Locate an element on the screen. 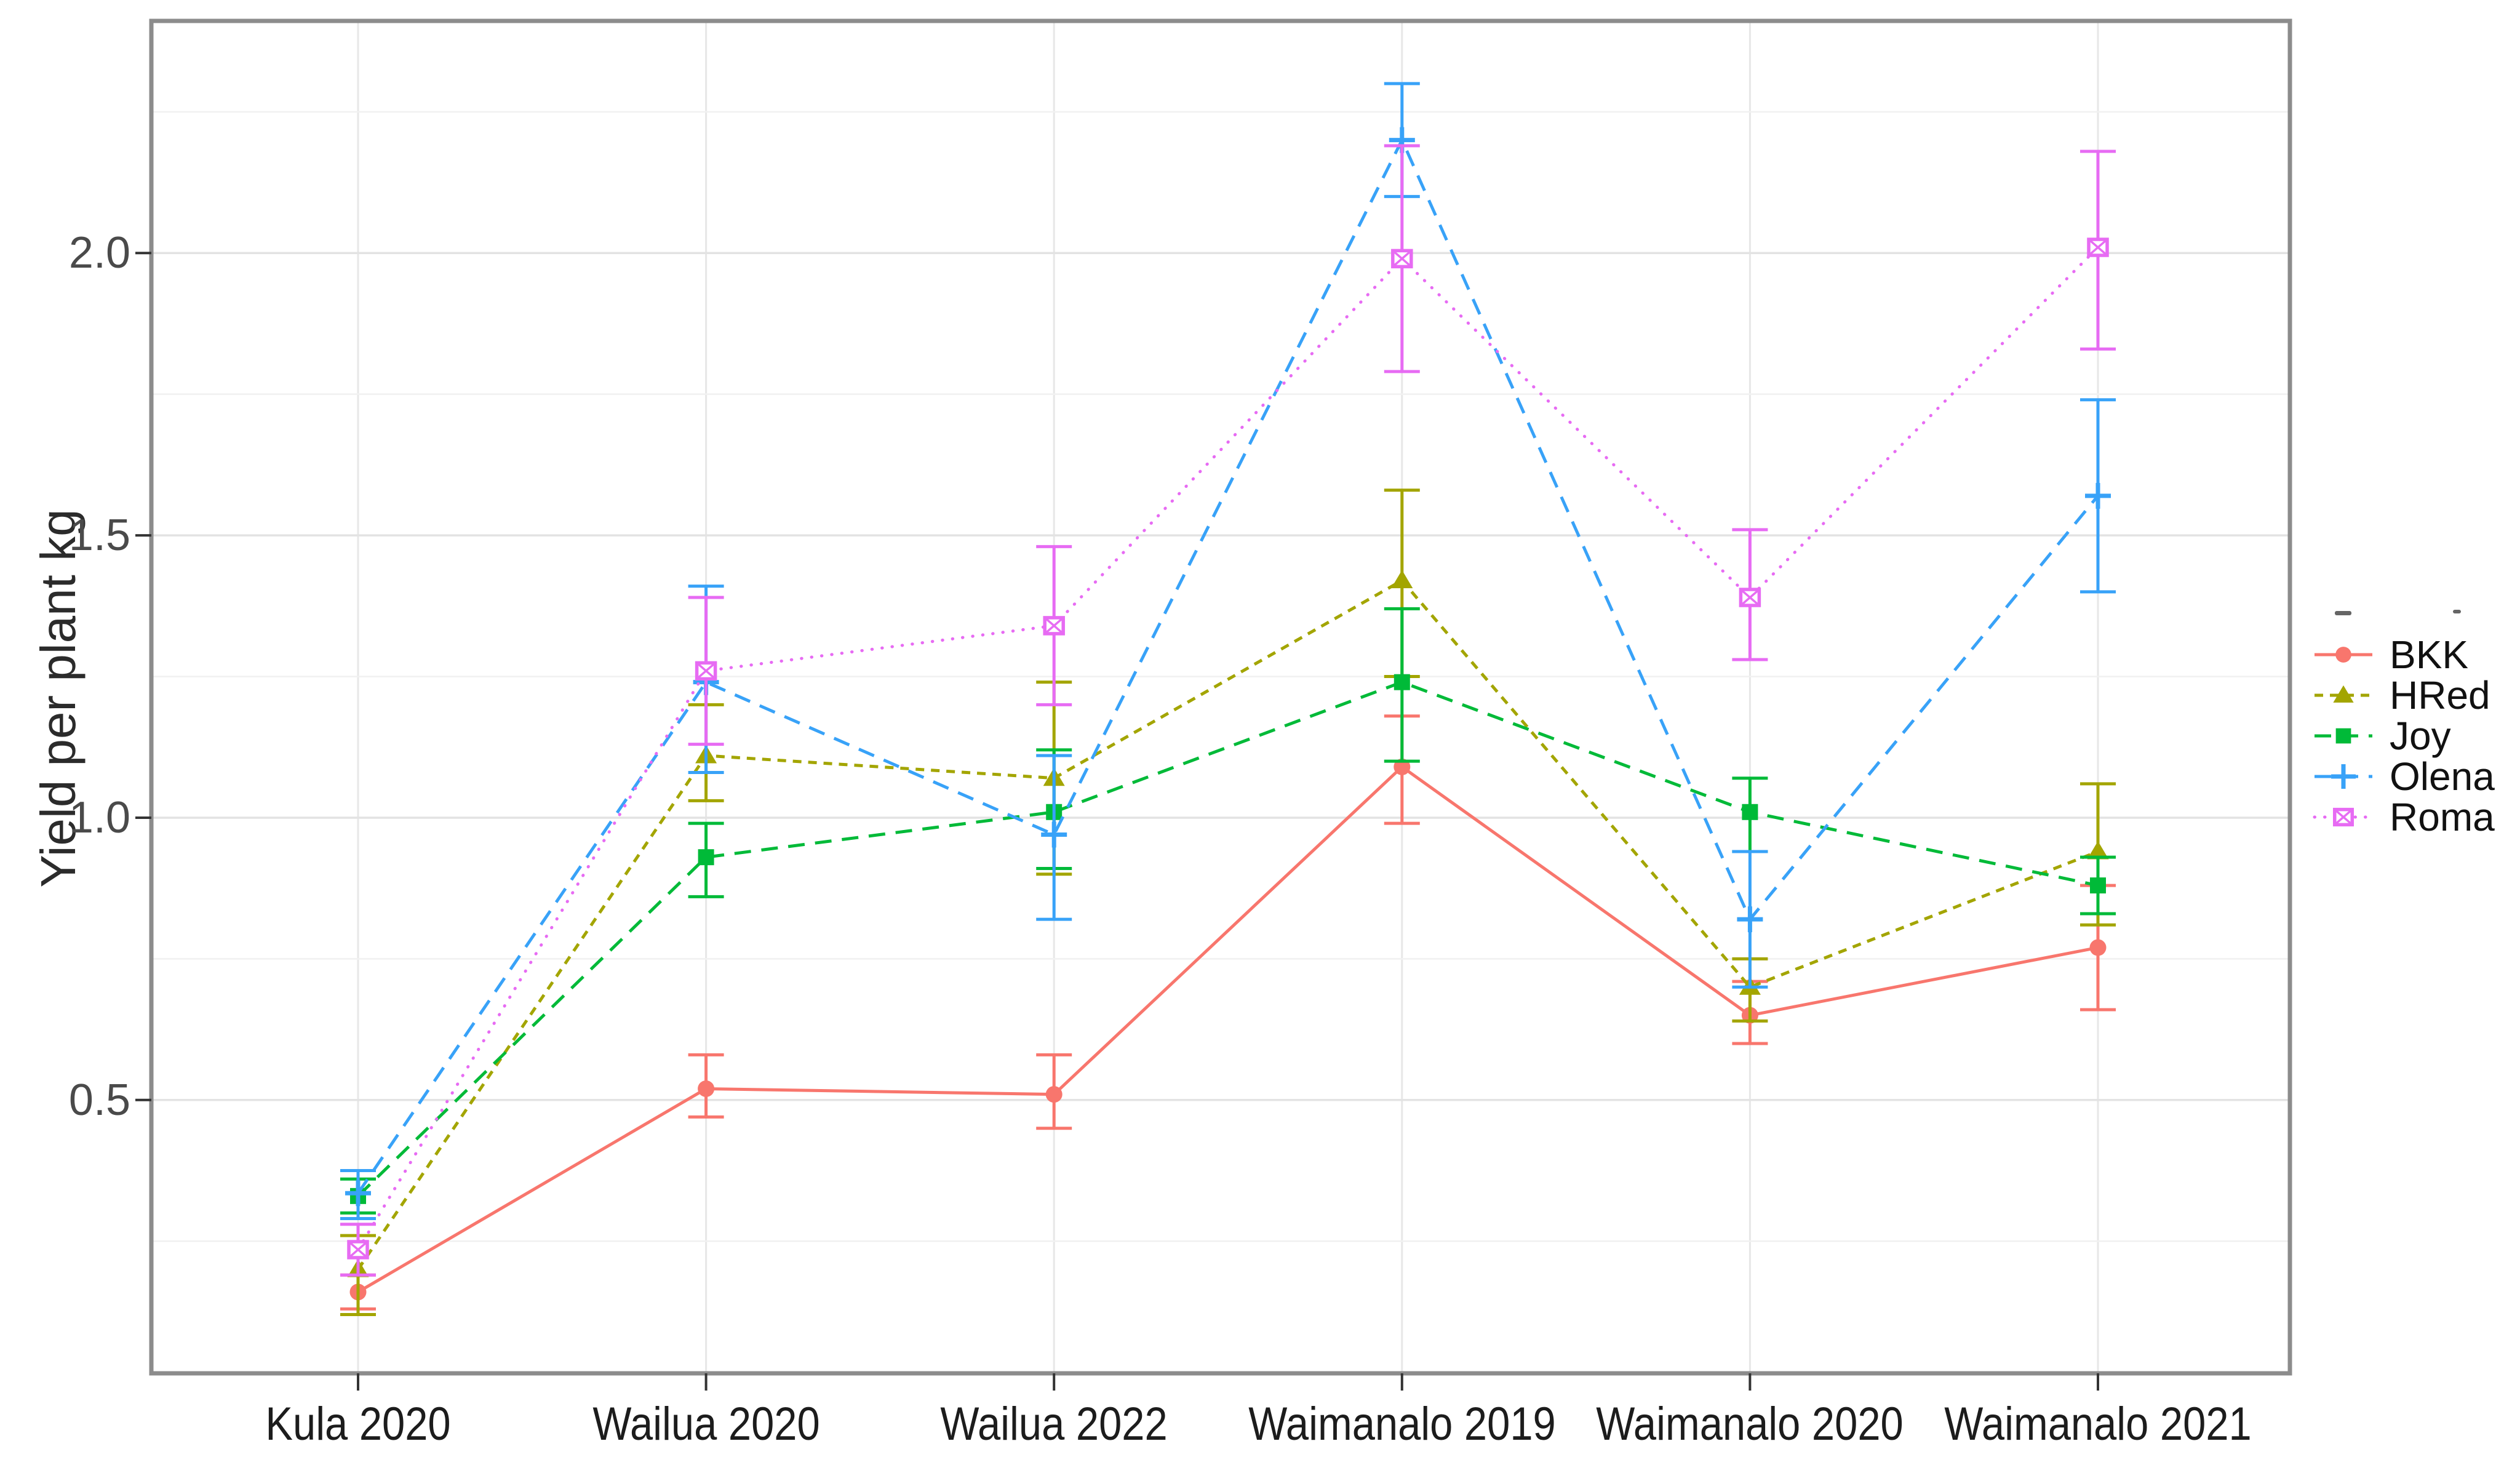  legend-item-joy: Joy is located at coordinates (2399, 736).